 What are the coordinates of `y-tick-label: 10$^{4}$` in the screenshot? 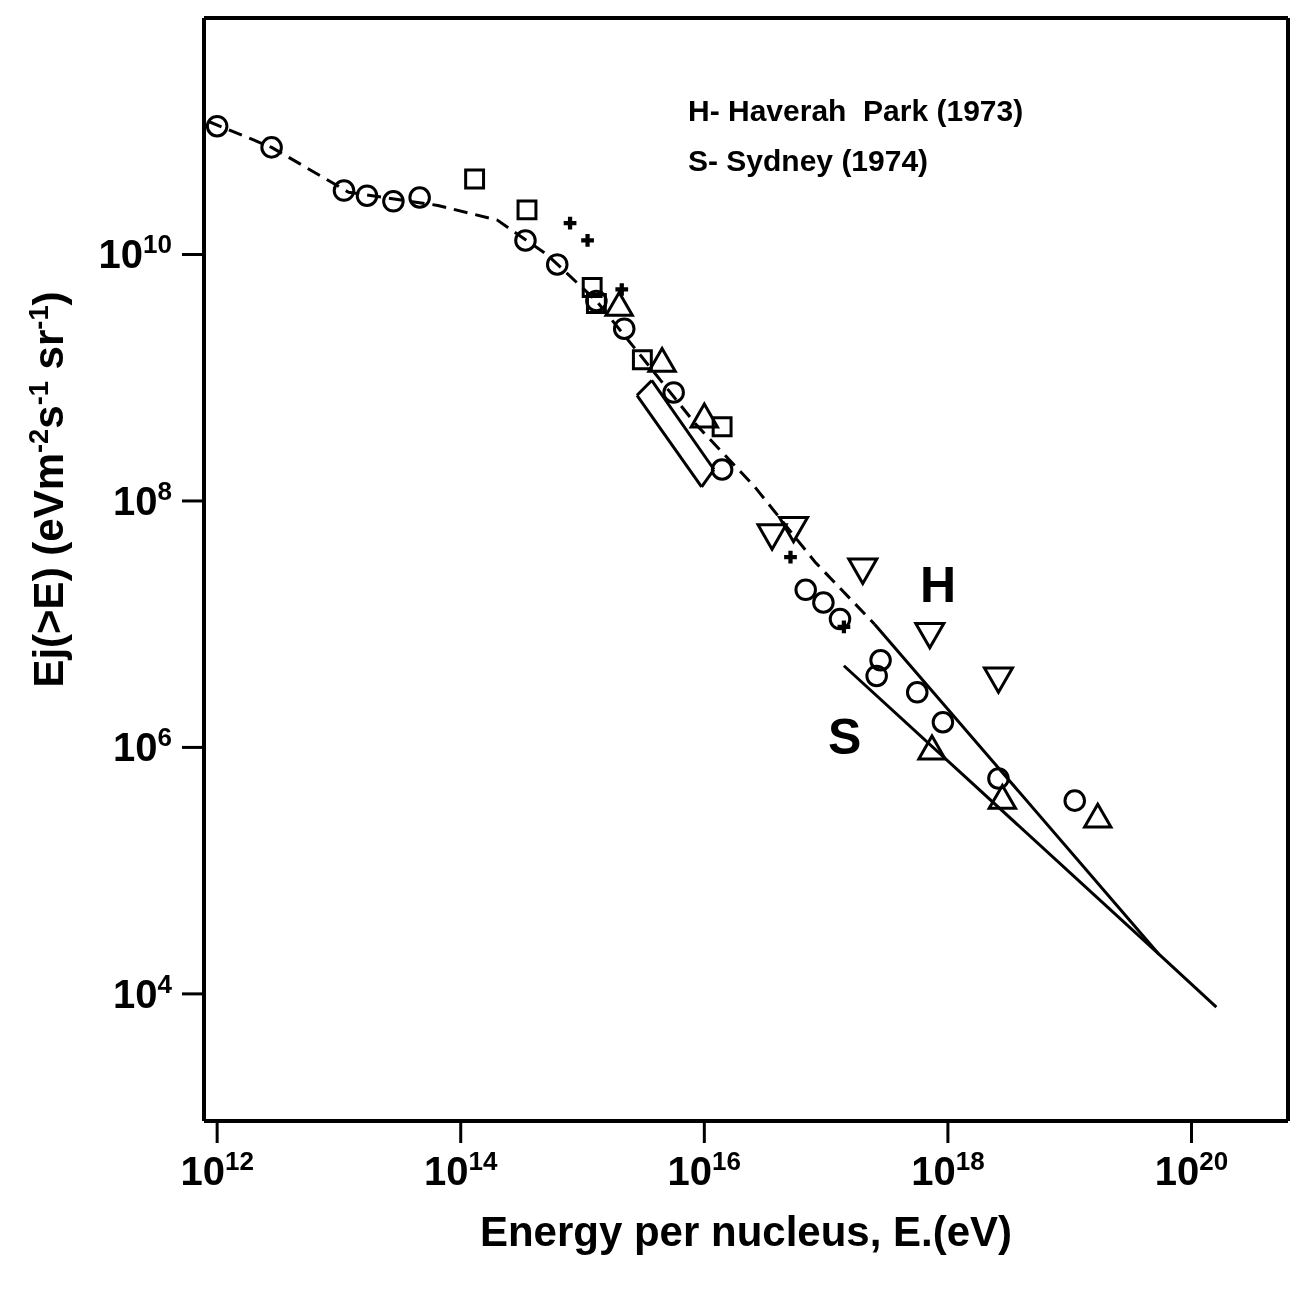 It's located at (143, 992).